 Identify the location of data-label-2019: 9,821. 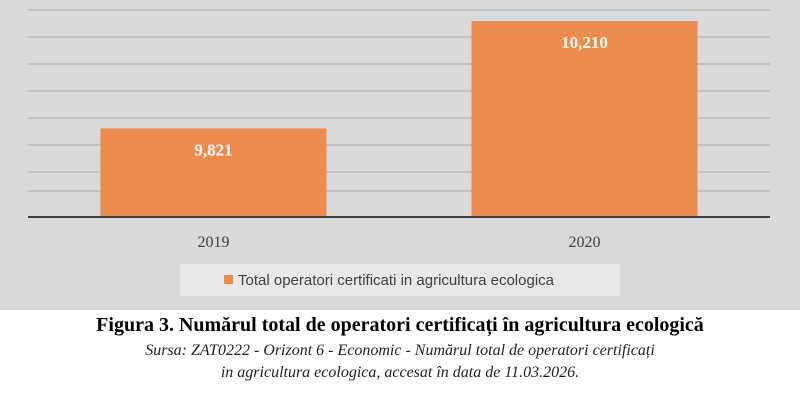
(213, 149).